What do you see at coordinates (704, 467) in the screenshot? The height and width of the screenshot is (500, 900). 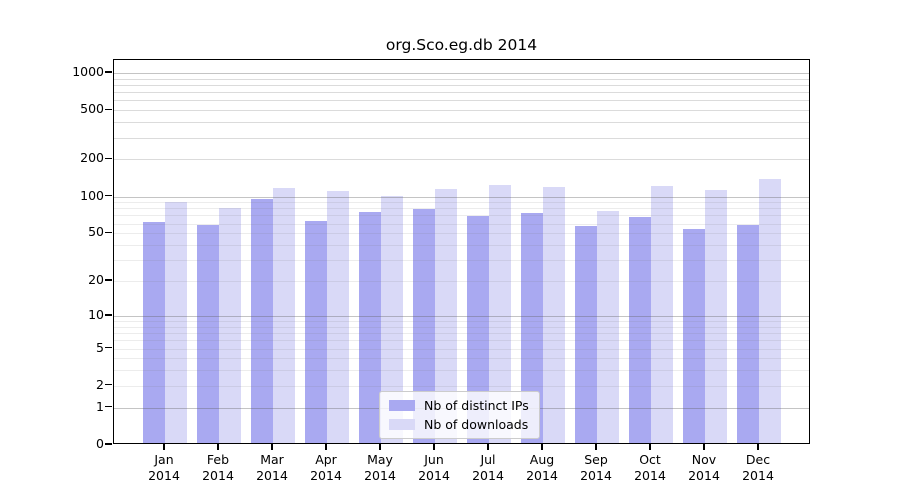 I see `x-tick-label: Nov 2014` at bounding box center [704, 467].